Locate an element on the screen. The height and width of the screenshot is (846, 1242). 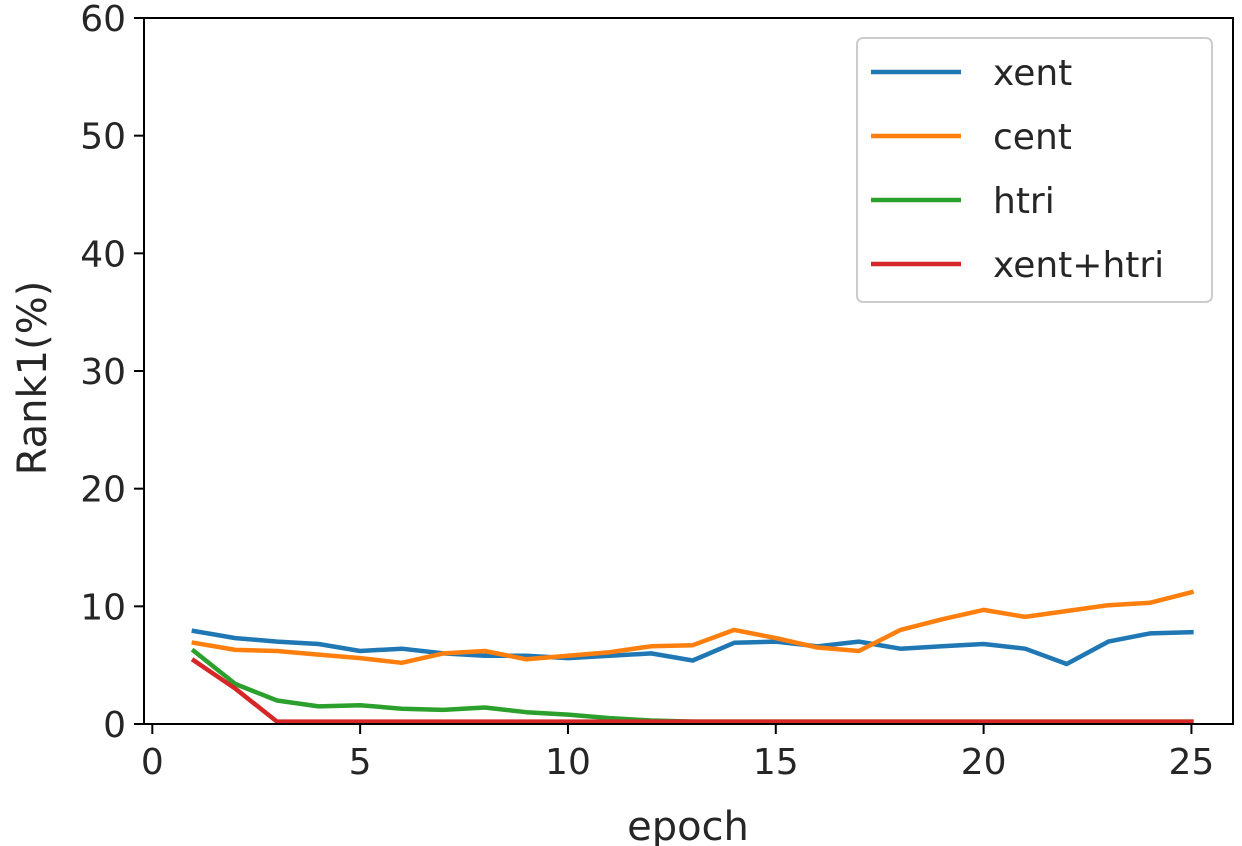
series-layer is located at coordinates (692, 656).